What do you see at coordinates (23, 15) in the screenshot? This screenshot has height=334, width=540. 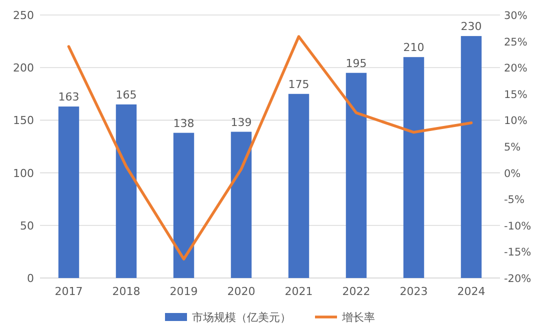 I see `y-tick-label: 250` at bounding box center [23, 15].